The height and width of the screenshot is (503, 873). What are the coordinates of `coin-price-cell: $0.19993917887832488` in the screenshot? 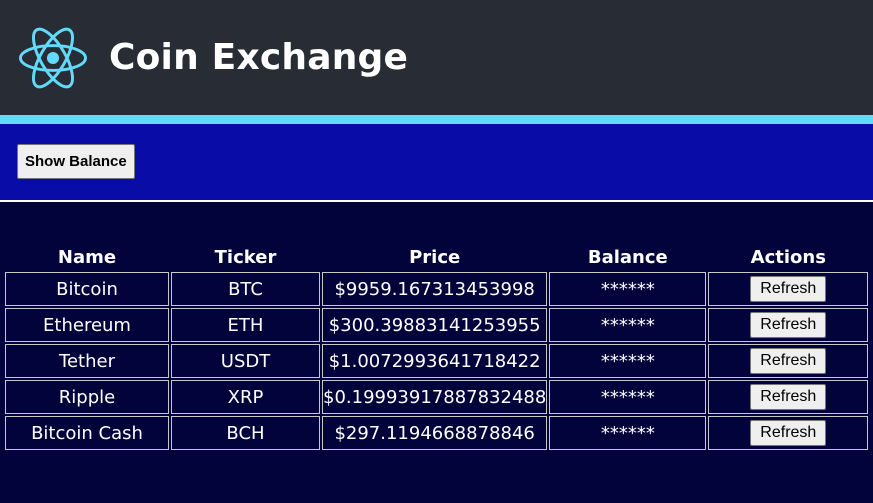 It's located at (435, 397).